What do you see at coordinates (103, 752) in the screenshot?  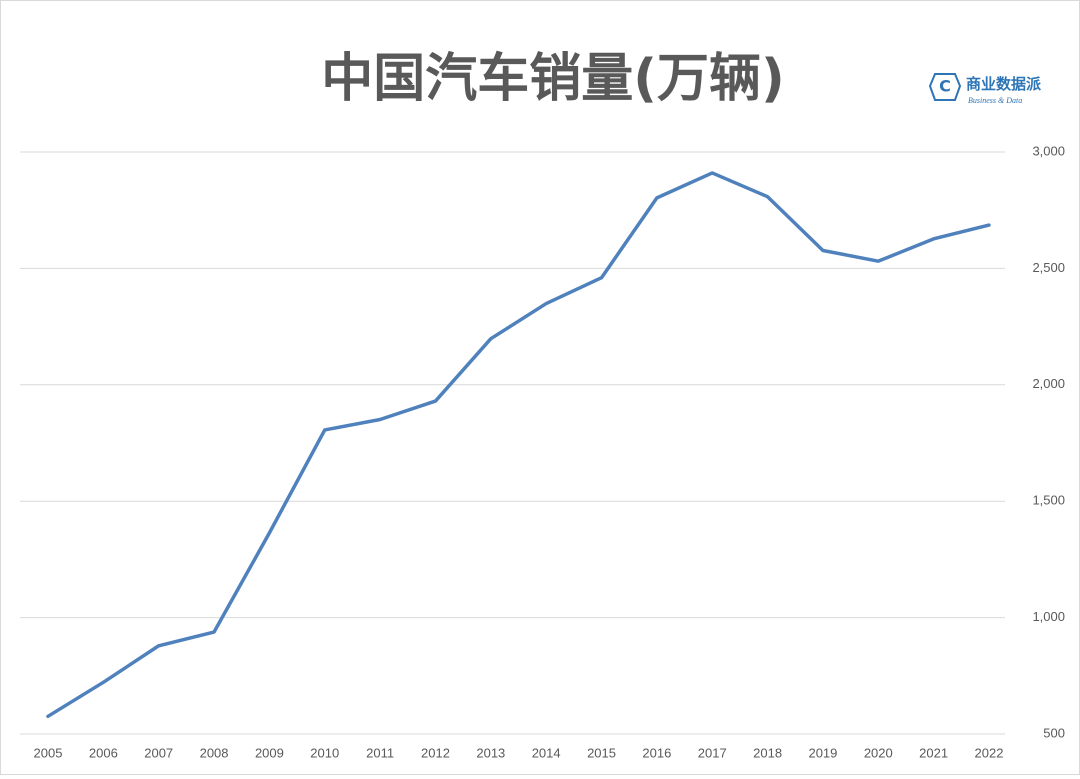 I see `x-tick-label: 2006` at bounding box center [103, 752].